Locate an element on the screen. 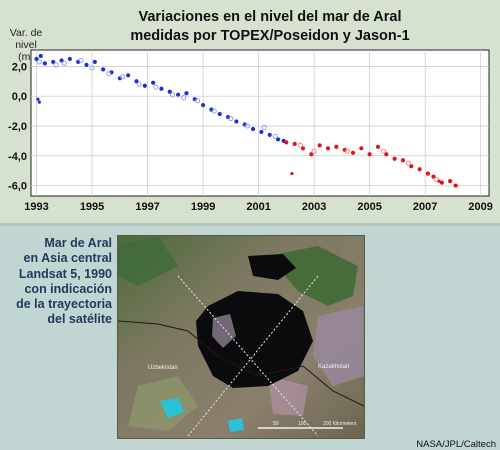 The height and width of the screenshot is (450, 500). scale-label-50: 50 is located at coordinates (276, 424).